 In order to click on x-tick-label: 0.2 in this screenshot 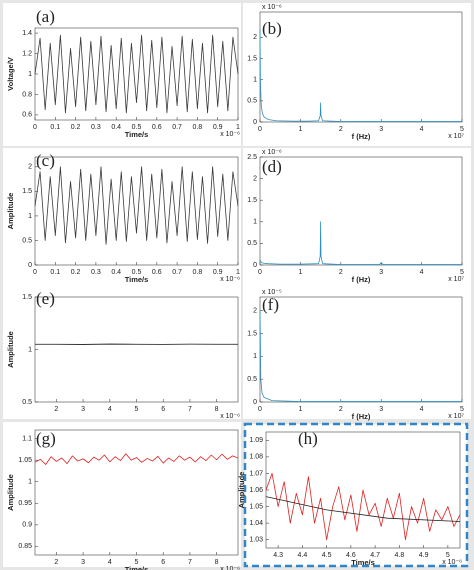, I will do `click(76, 127)`.